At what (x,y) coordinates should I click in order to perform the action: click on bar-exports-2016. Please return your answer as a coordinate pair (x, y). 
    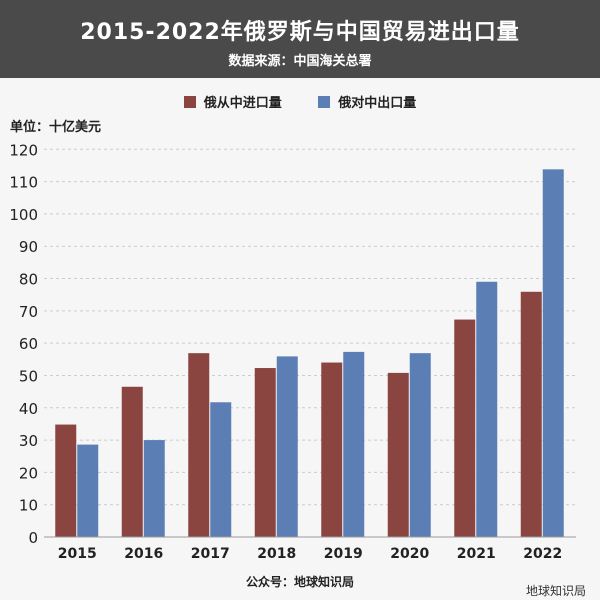
    Looking at the image, I should click on (154, 488).